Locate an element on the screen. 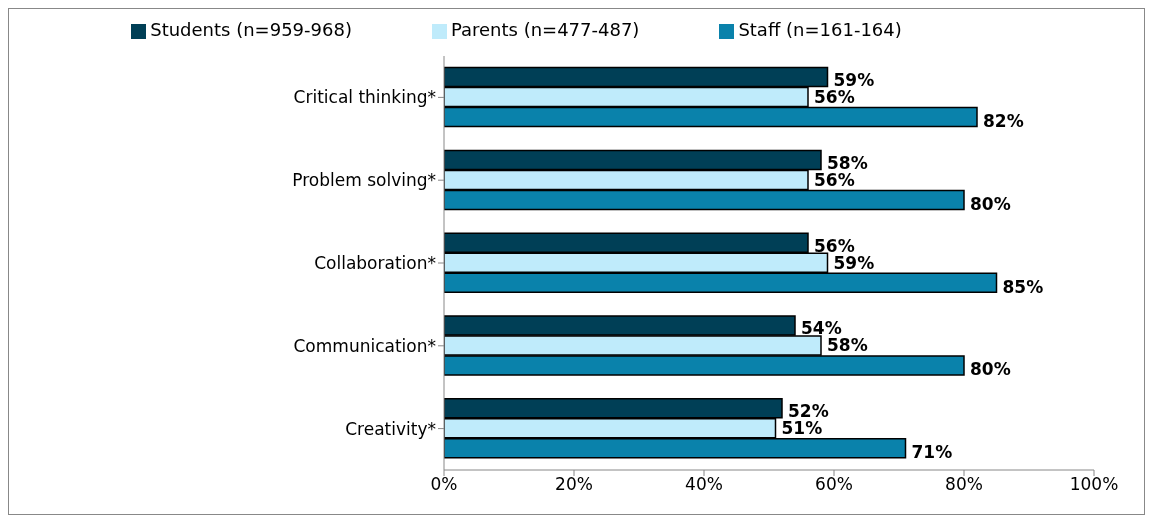 The image size is (1153, 523). y-tick-label: Critical thinking* is located at coordinates (364, 97).